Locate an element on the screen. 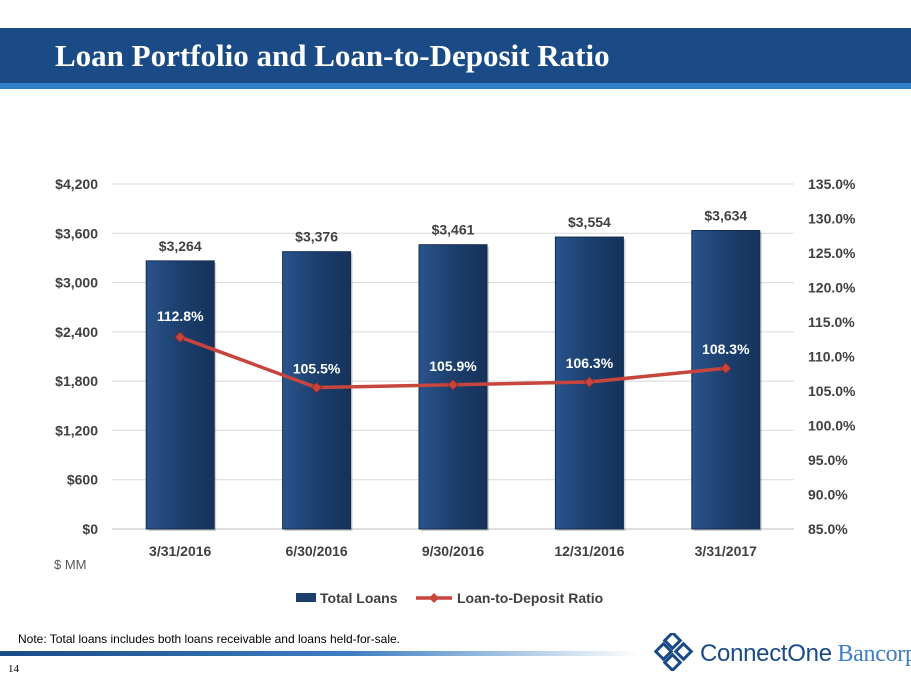  page-number: 14 is located at coordinates (13, 669).